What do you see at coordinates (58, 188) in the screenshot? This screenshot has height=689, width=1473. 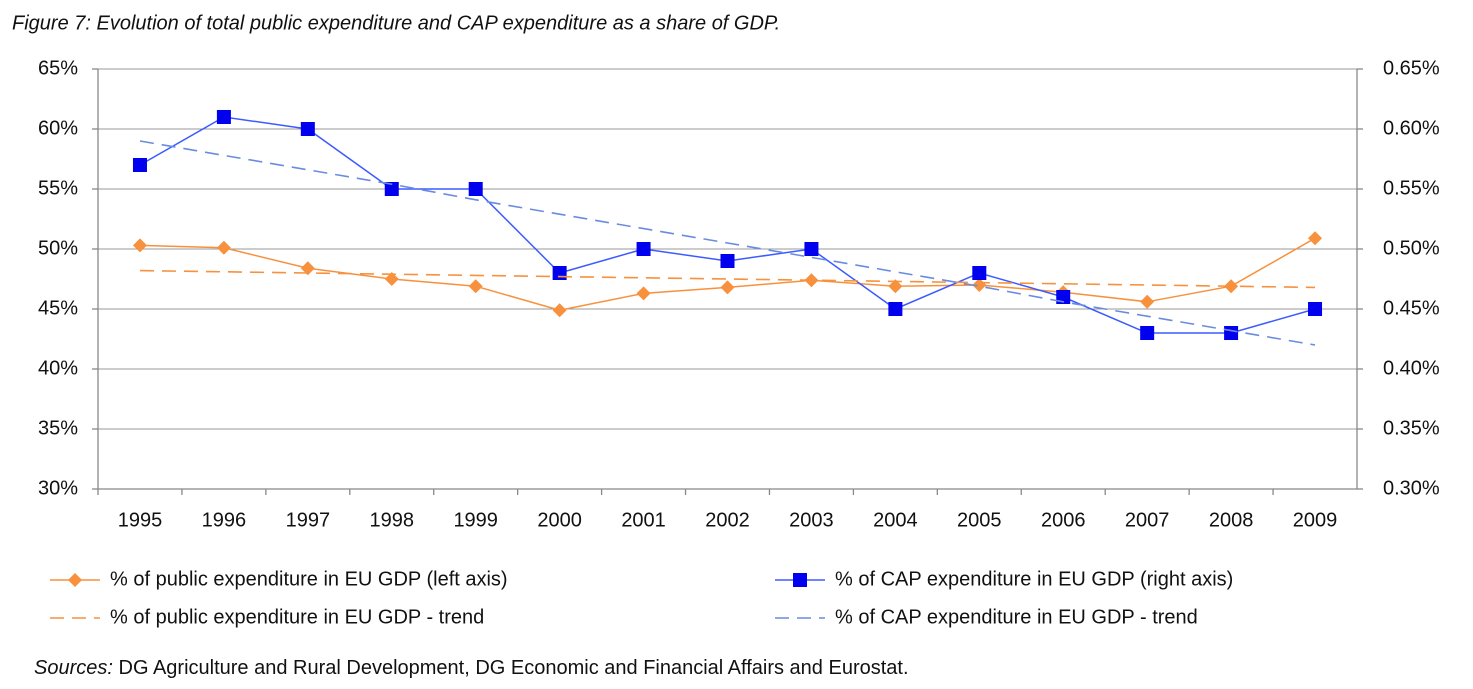 I see `y-tick-label: 55%` at bounding box center [58, 188].